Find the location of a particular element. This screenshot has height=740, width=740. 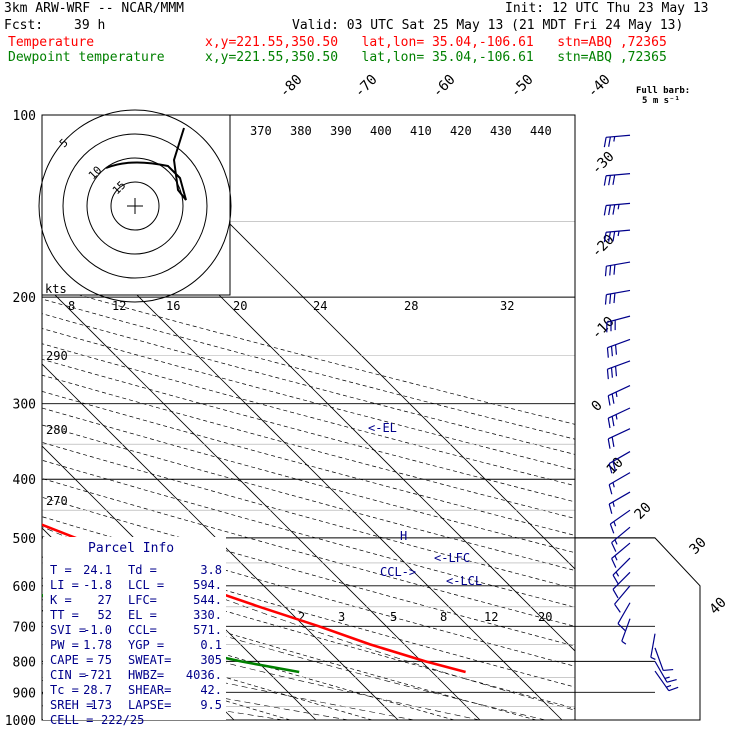

lcl-marker: <-LCL is located at coordinates (464, 581).